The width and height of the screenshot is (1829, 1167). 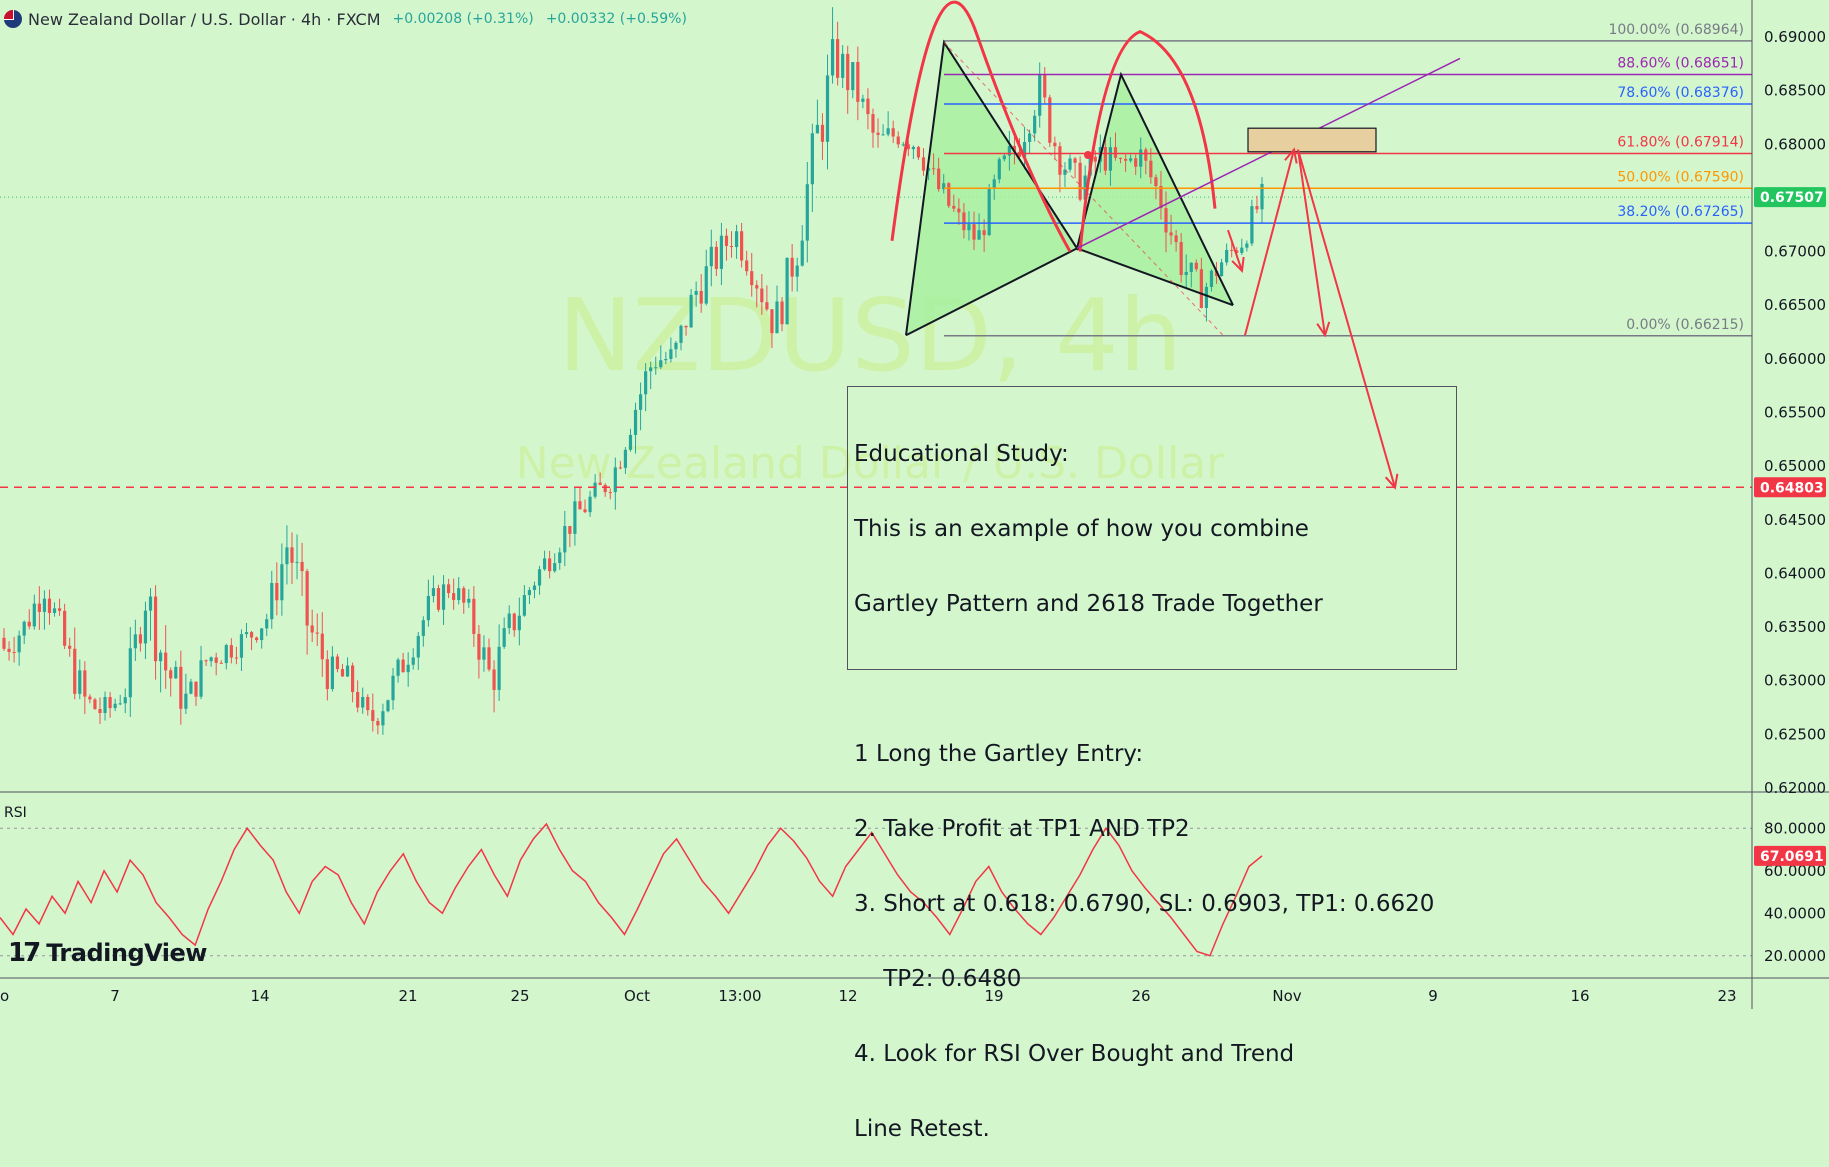 I want to click on price-tick-label: 0.67000, so click(x=1795, y=252).